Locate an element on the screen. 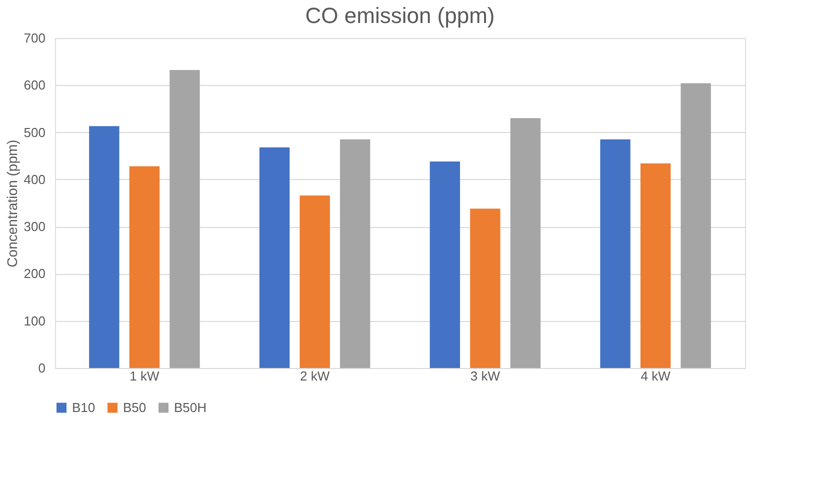 The height and width of the screenshot is (490, 823). y-tick-label: 100 is located at coordinates (35, 320).